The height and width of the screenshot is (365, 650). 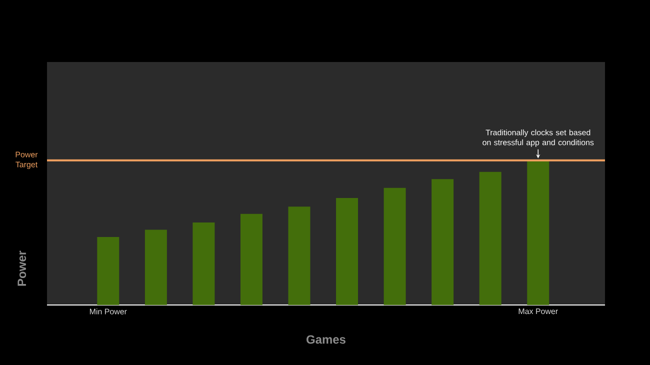 What do you see at coordinates (326, 339) in the screenshot?
I see `x-axis-title: Games` at bounding box center [326, 339].